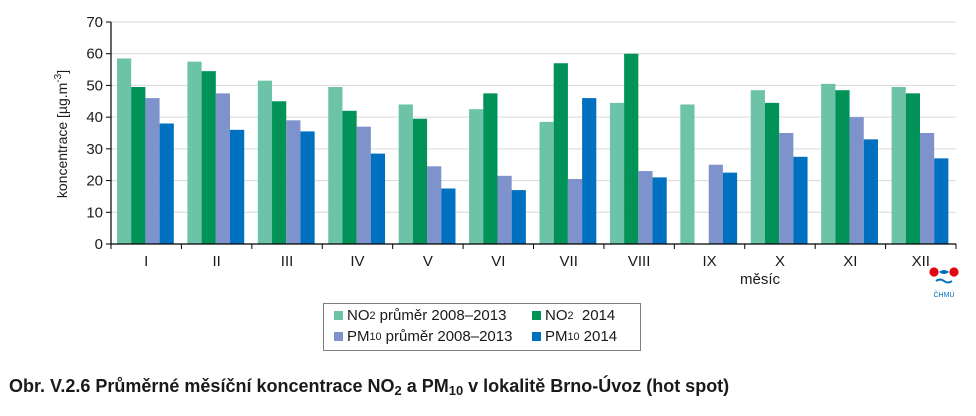  Describe the element at coordinates (921, 261) in the screenshot. I see `x-tick-label: XII` at that location.